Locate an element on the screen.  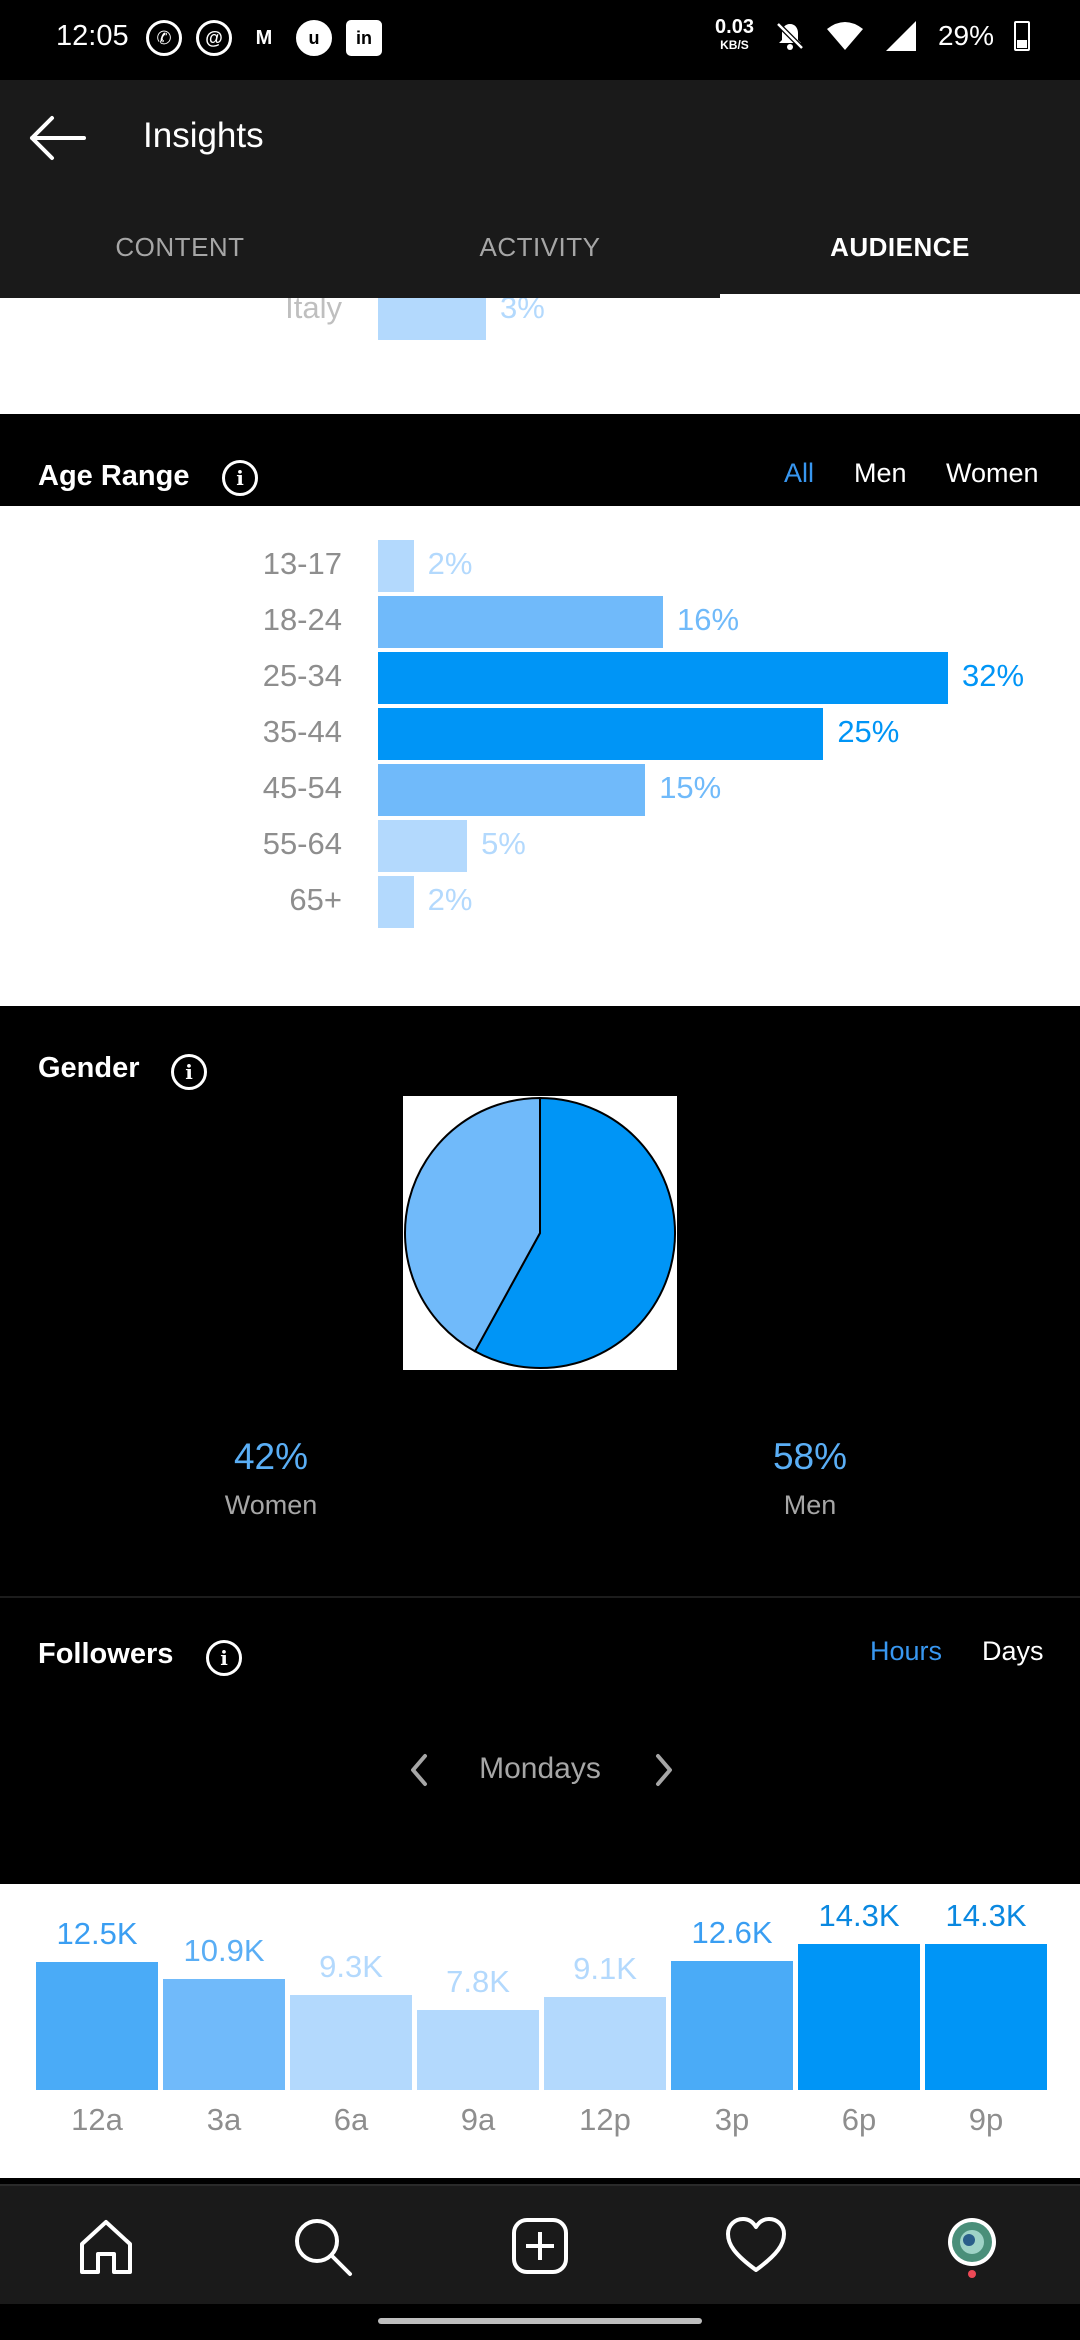
followers-bar-group: 10.9K 3a is located at coordinates (224, 2031).